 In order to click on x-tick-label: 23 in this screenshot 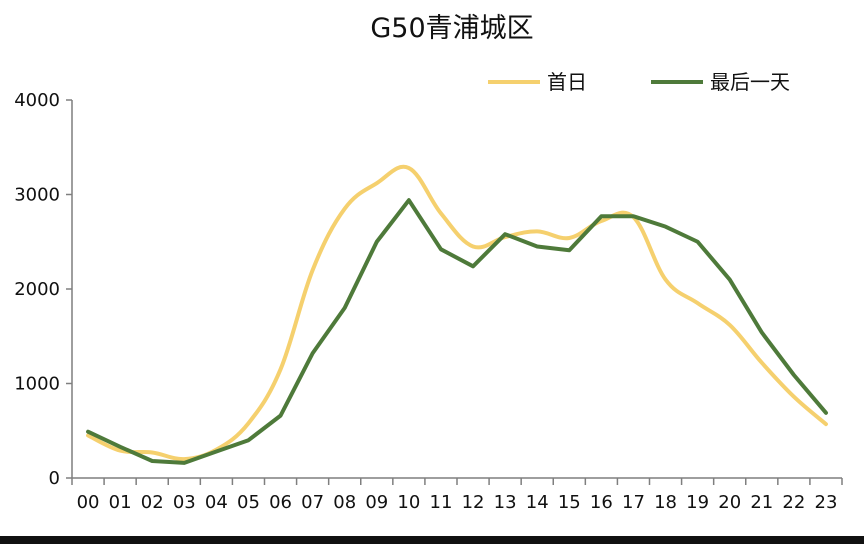, I will do `click(826, 502)`.